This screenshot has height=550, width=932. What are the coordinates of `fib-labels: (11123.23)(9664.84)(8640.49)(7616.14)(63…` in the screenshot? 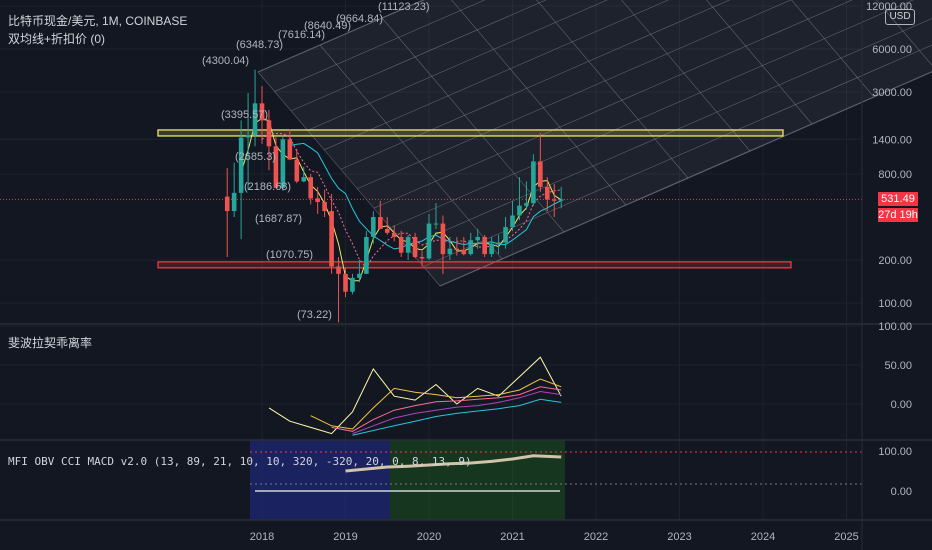 It's located at (316, 161).